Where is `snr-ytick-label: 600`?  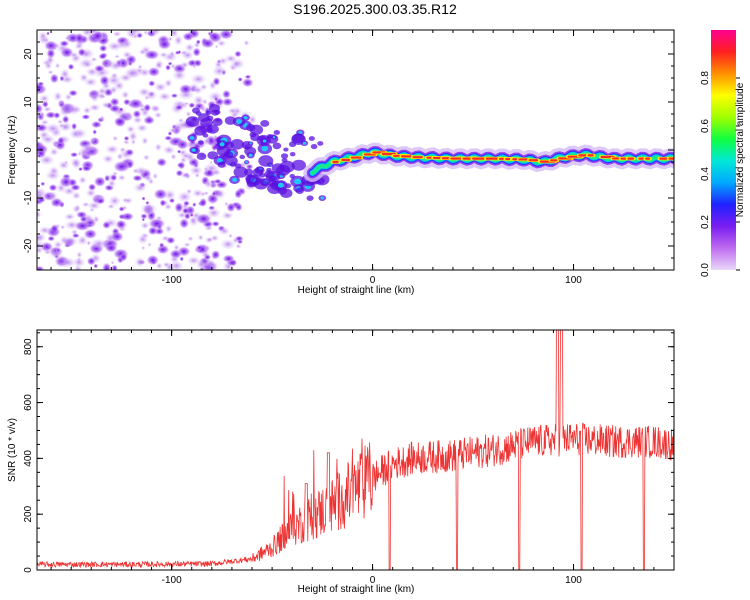
snr-ytick-label: 600 is located at coordinates (28, 402).